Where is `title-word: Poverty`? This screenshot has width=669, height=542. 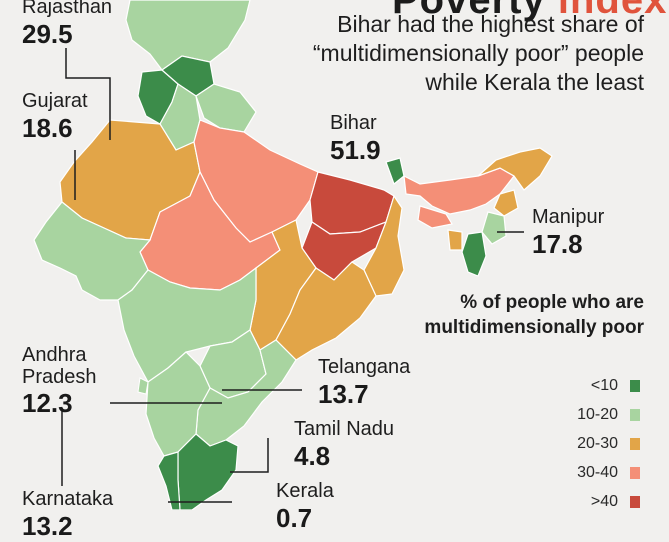 title-word: Poverty is located at coordinates (469, 11).